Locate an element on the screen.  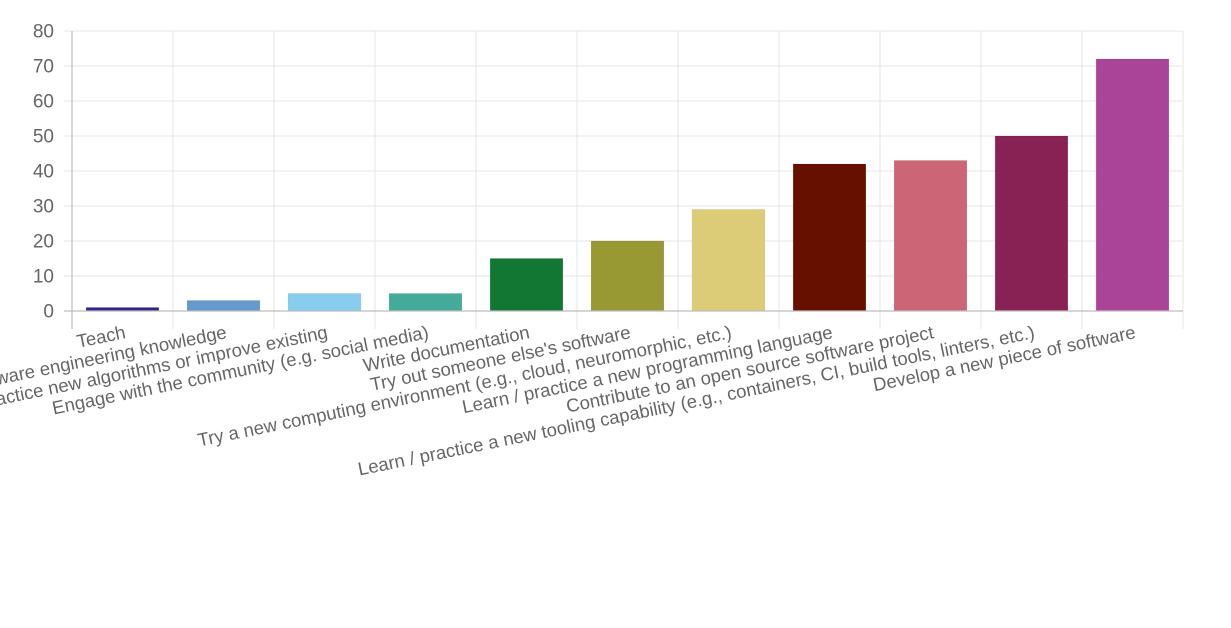
y-tick-label: 60 is located at coordinates (43, 102).